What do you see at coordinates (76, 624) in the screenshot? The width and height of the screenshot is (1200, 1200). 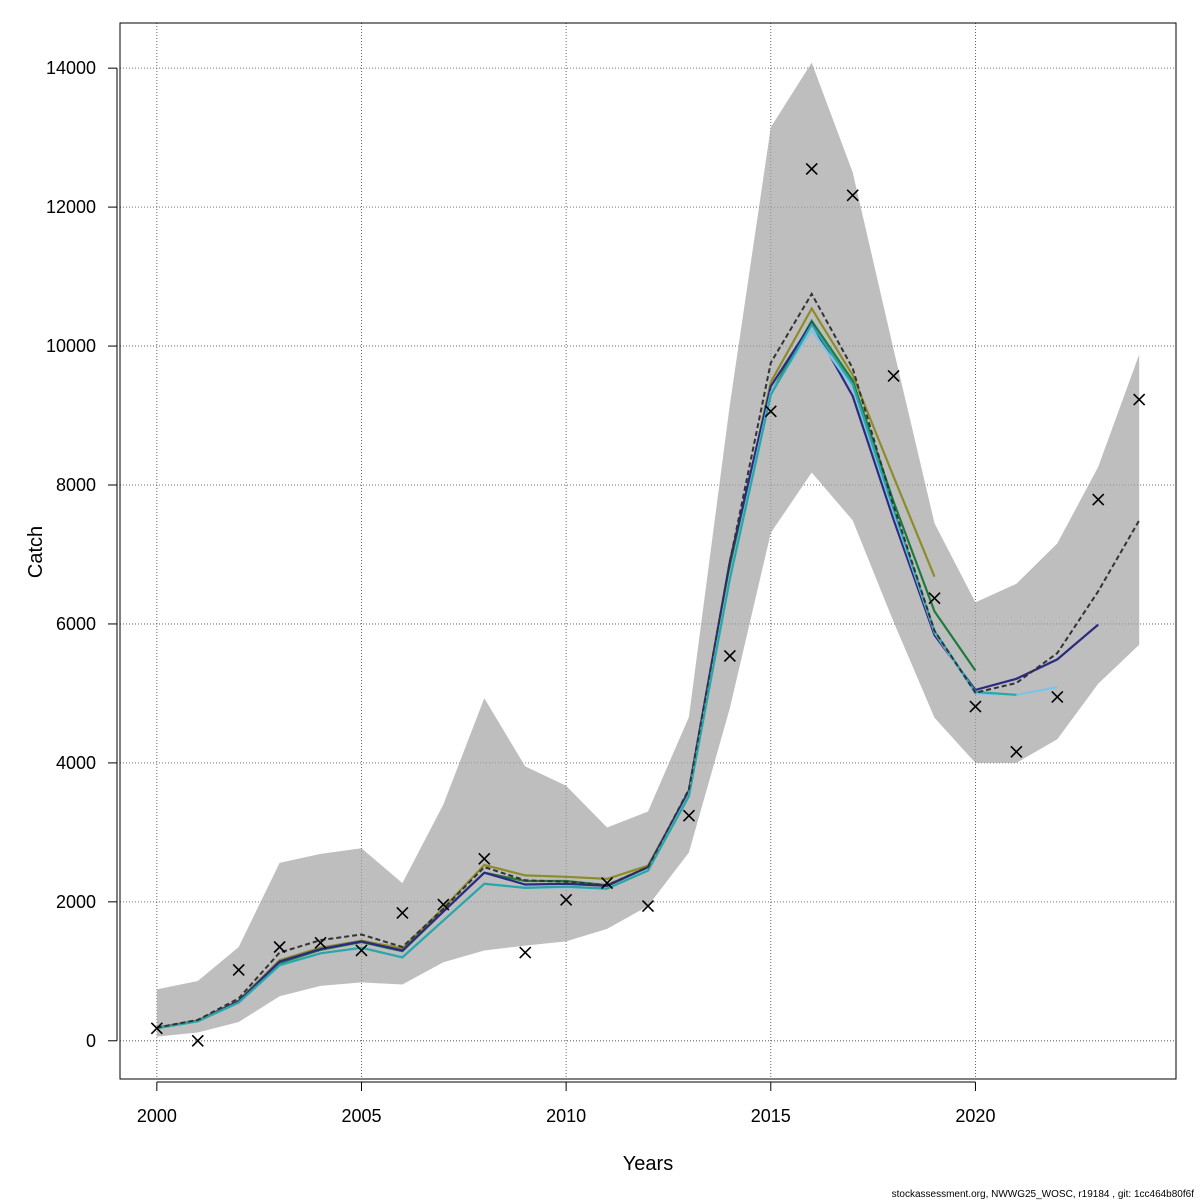 I see `y-tick-label: 6000` at bounding box center [76, 624].